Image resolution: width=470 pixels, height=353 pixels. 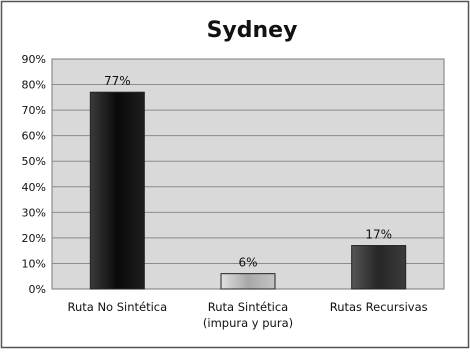 I want to click on x-tick-label: (impura y pura), so click(x=248, y=323).